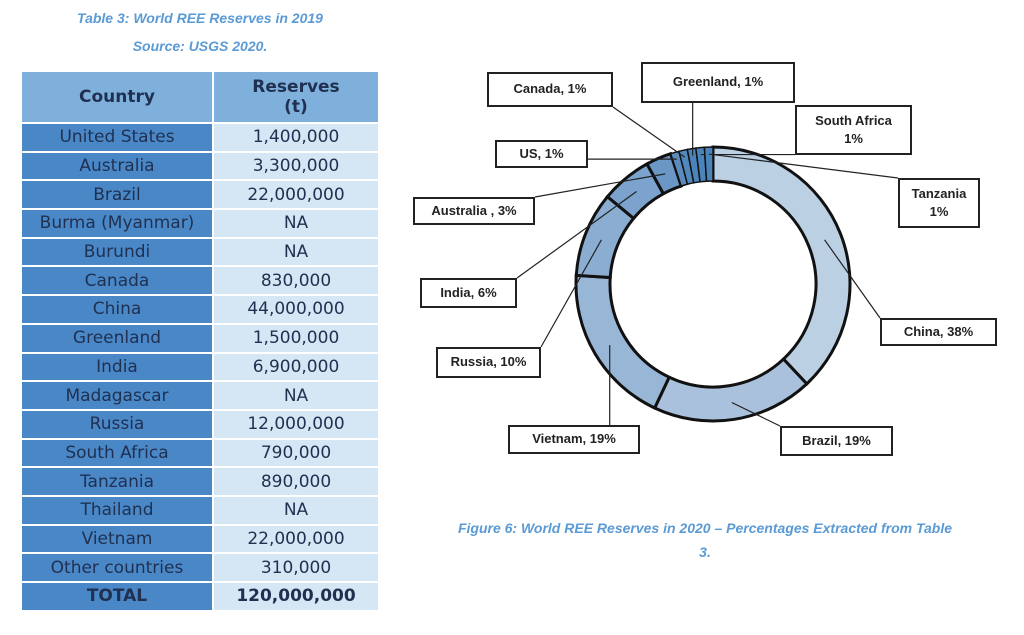 This screenshot has height=635, width=1024. I want to click on reserves-cell: 790,000, so click(296, 453).